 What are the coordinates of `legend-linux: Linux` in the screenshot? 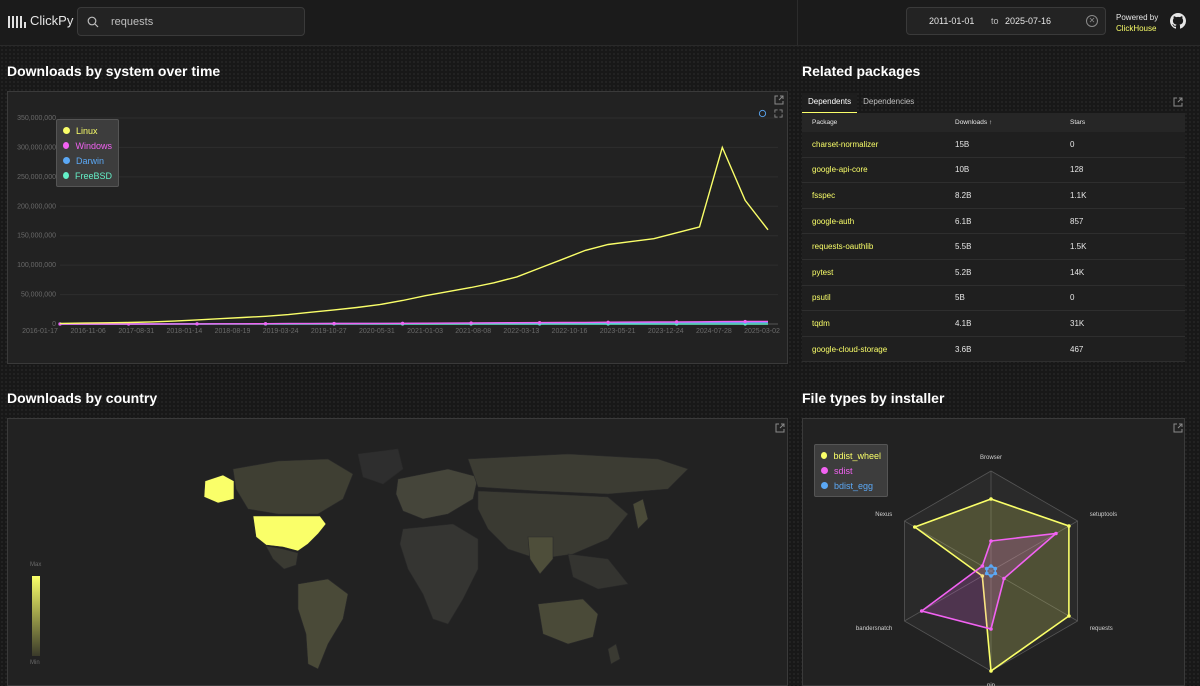 It's located at (87, 130).